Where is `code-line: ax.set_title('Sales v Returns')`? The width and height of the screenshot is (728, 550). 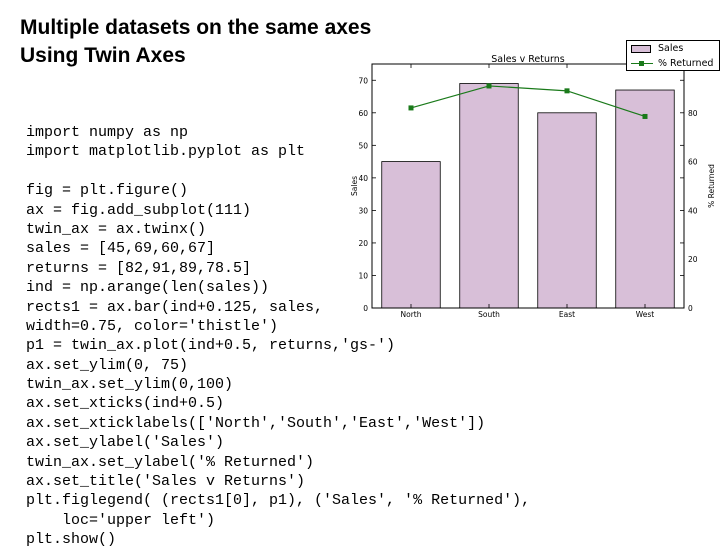
code-line: ax.set_title('Sales v Returns') is located at coordinates (166, 482).